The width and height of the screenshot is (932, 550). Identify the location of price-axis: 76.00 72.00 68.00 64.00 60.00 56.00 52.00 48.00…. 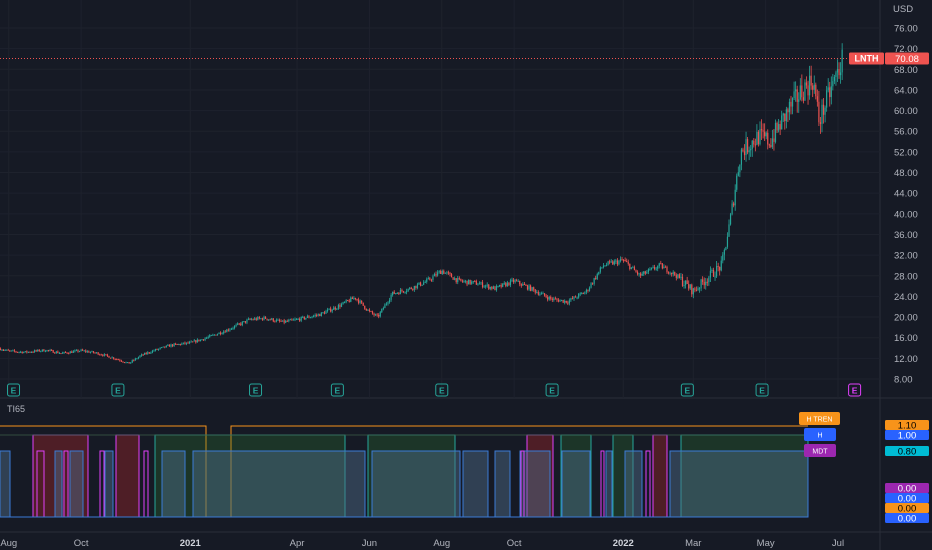
(906, 205).